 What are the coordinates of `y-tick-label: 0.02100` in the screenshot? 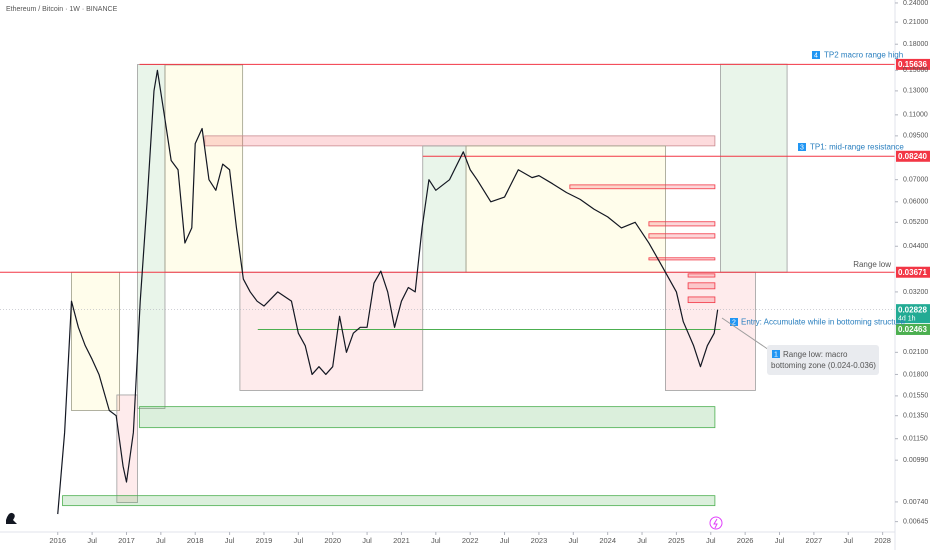 It's located at (915, 352).